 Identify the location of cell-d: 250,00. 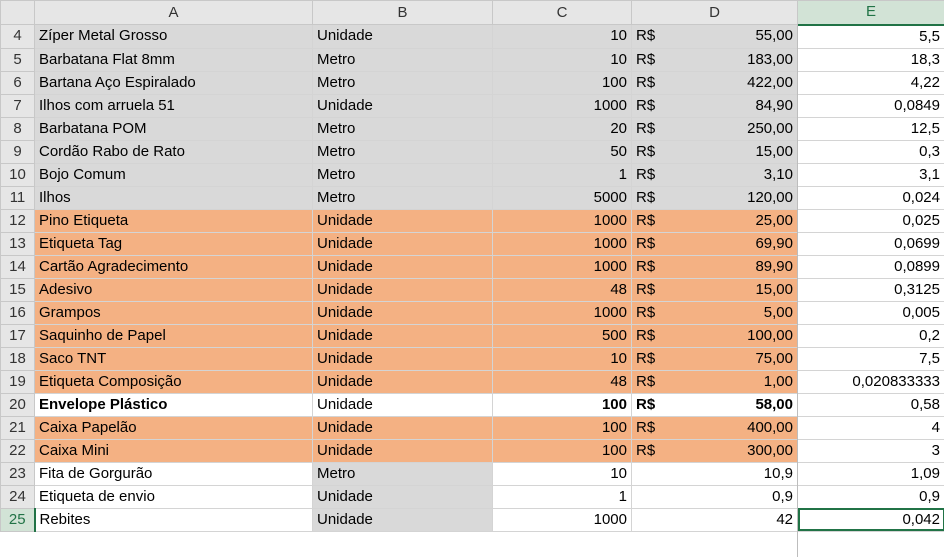
(736, 128).